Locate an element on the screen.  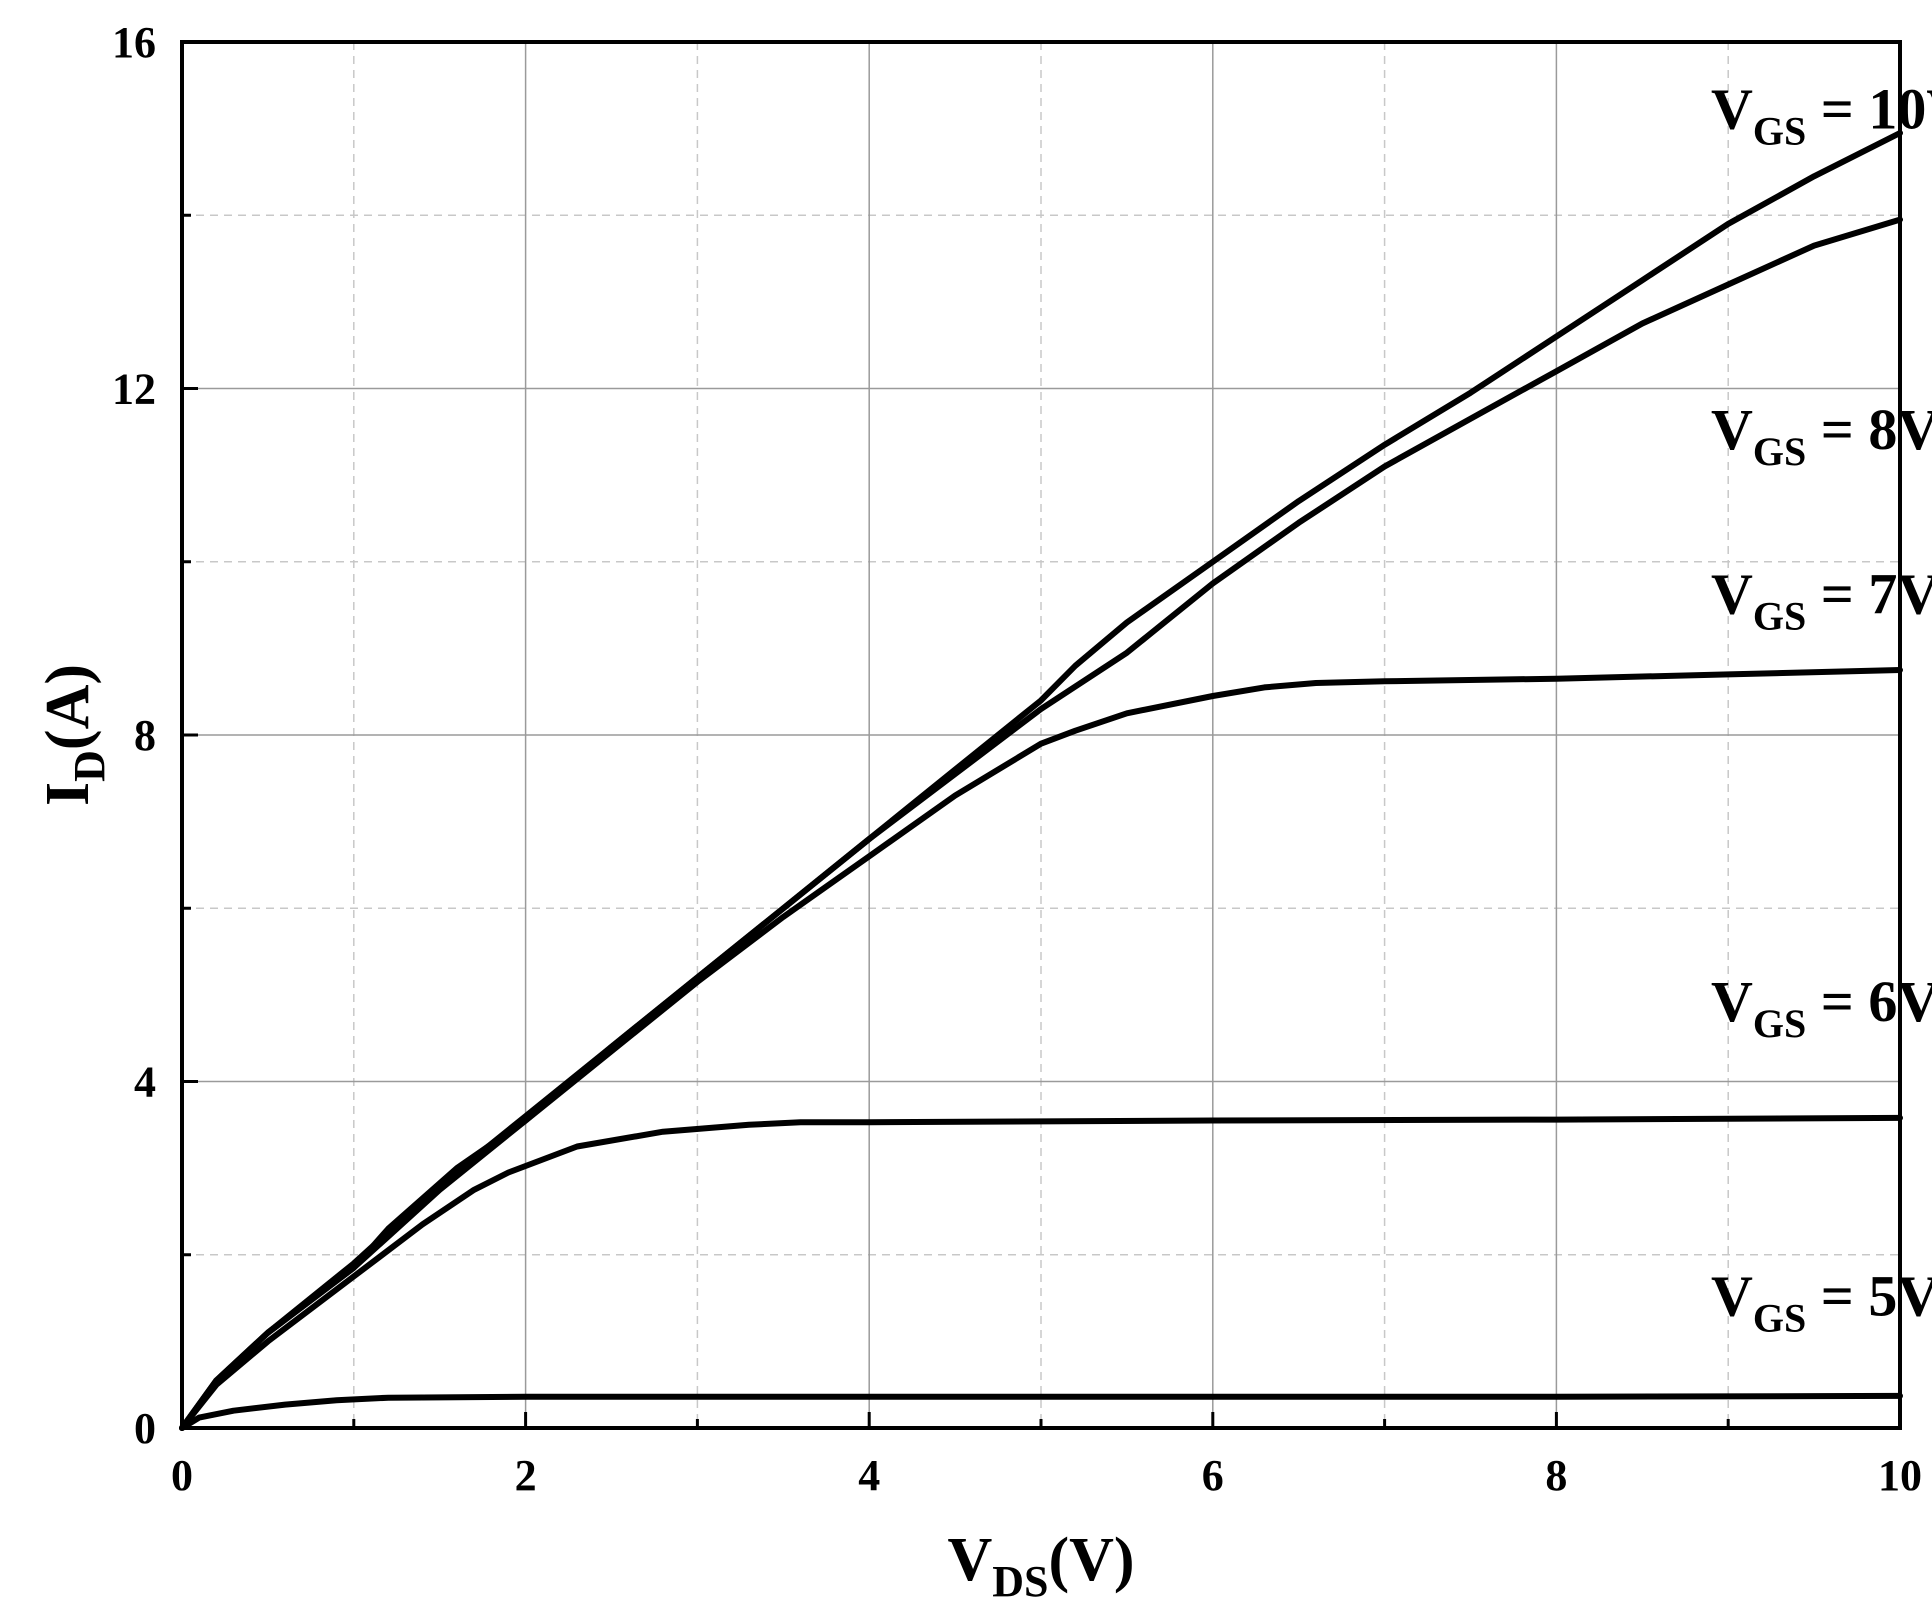
x-axis-label: VDS(V) is located at coordinates (1040, 1566).